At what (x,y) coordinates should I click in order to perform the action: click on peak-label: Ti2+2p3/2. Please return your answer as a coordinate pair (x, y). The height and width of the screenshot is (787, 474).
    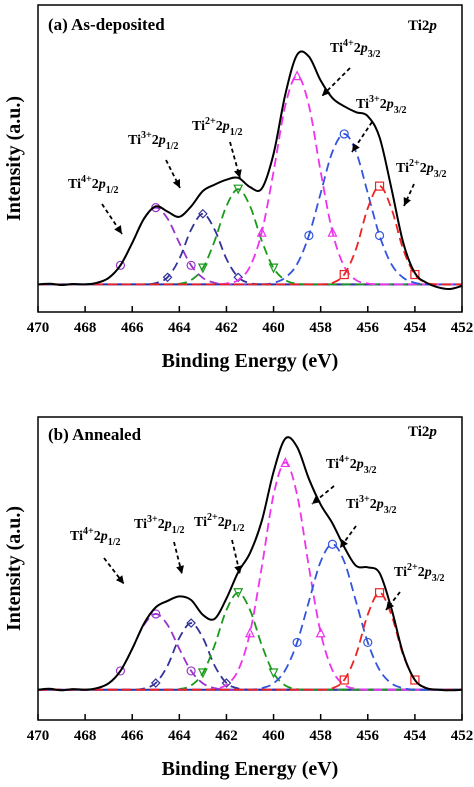
    Looking at the image, I should click on (421, 169).